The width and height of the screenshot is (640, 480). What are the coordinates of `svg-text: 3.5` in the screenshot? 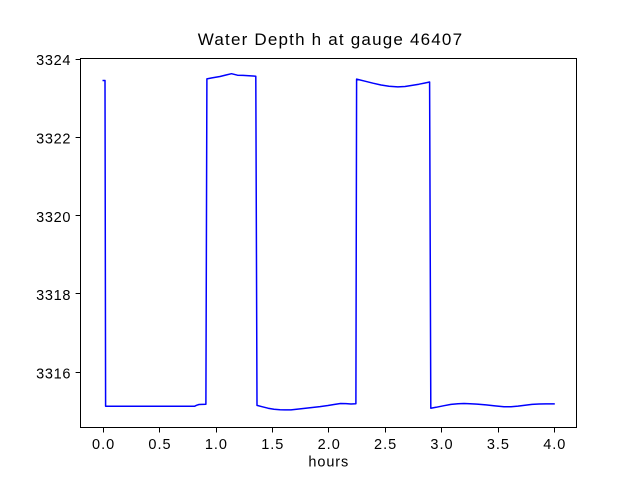 It's located at (498, 445).